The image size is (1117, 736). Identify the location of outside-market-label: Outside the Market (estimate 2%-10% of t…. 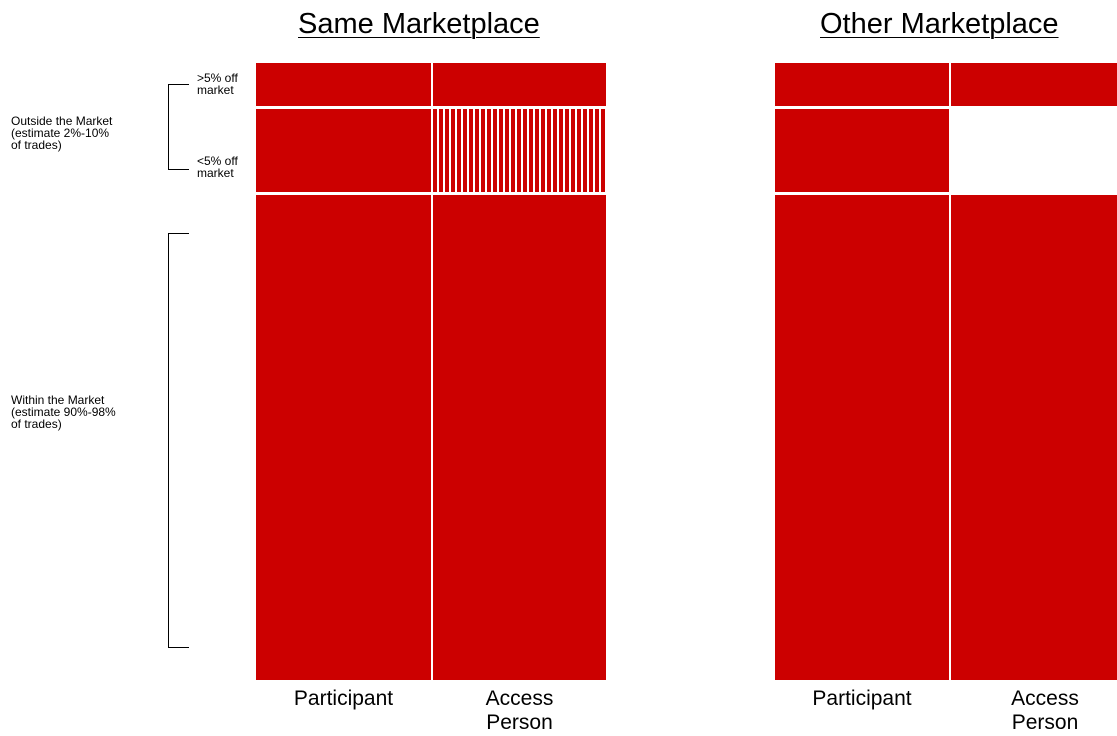
(62, 133).